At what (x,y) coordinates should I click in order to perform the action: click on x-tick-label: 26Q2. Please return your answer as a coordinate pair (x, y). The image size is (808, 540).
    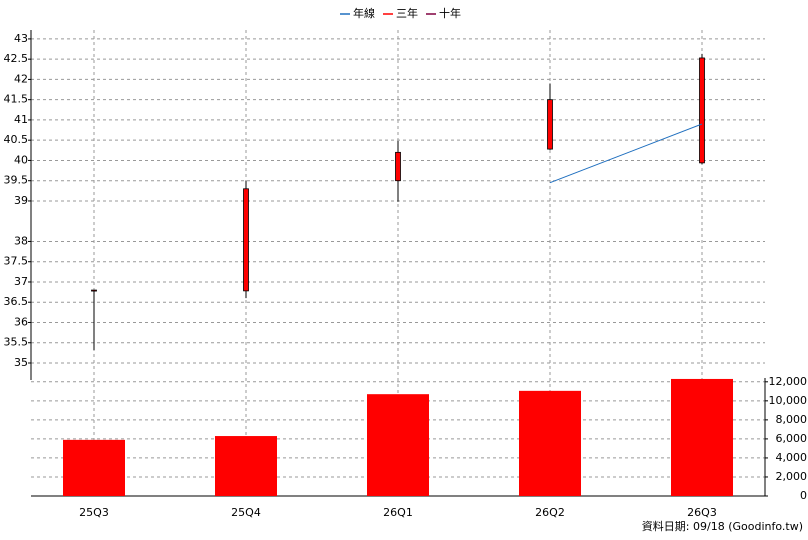
    Looking at the image, I should click on (550, 512).